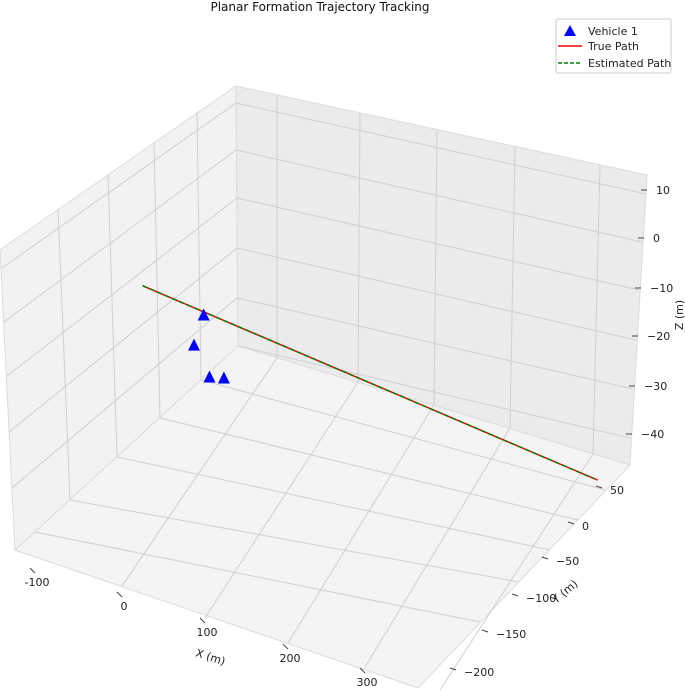 The image size is (685, 697). I want to click on y-tick-label: −50, so click(567, 561).